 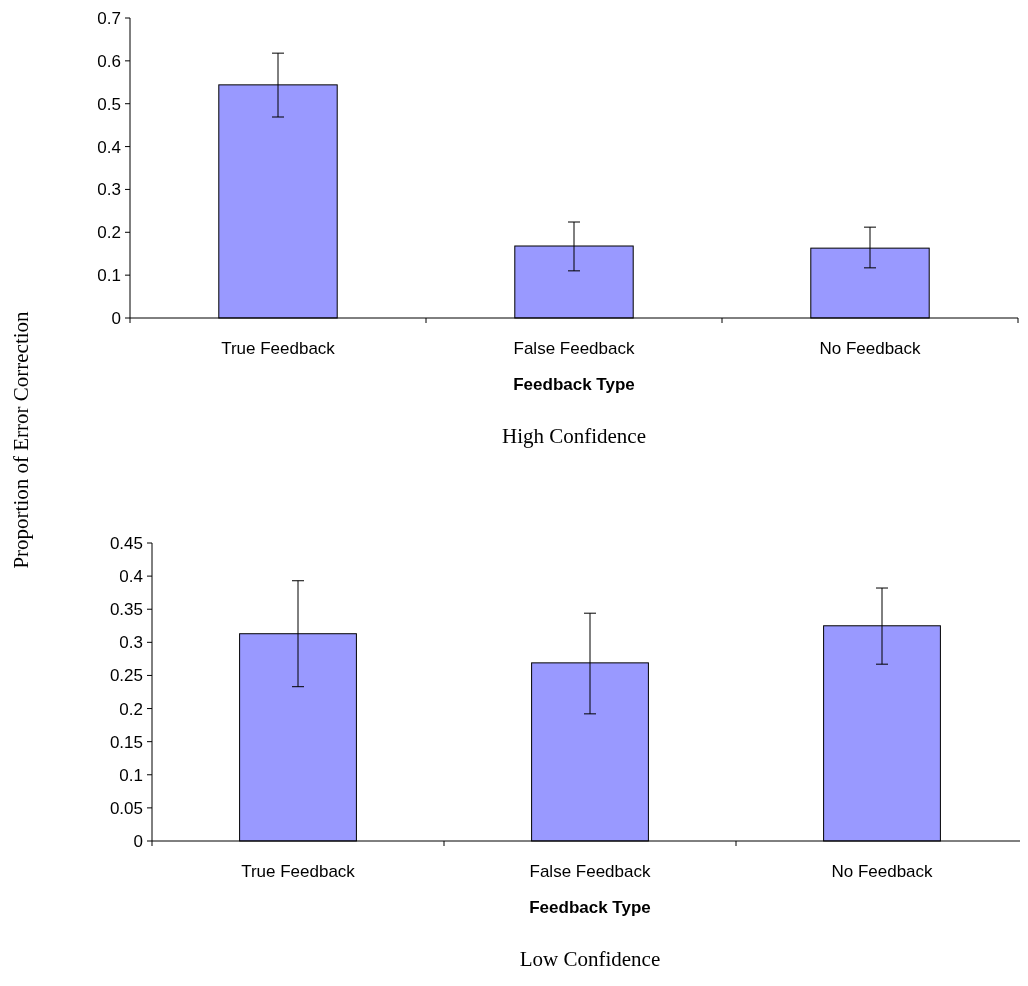 I want to click on y-tick-label: 0.35, so click(x=126, y=610).